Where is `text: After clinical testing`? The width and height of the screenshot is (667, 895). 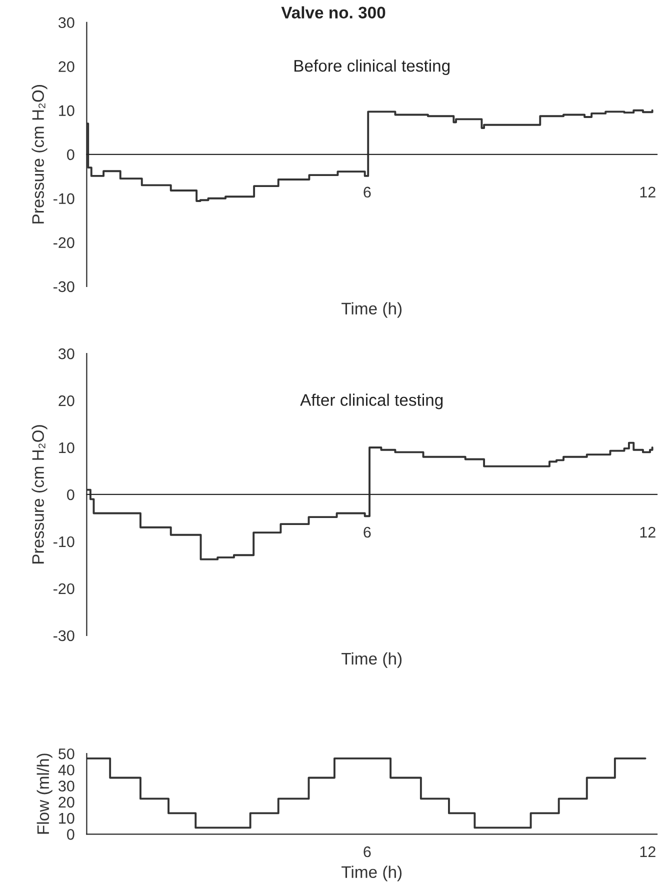
text: After clinical testing is located at coordinates (371, 402).